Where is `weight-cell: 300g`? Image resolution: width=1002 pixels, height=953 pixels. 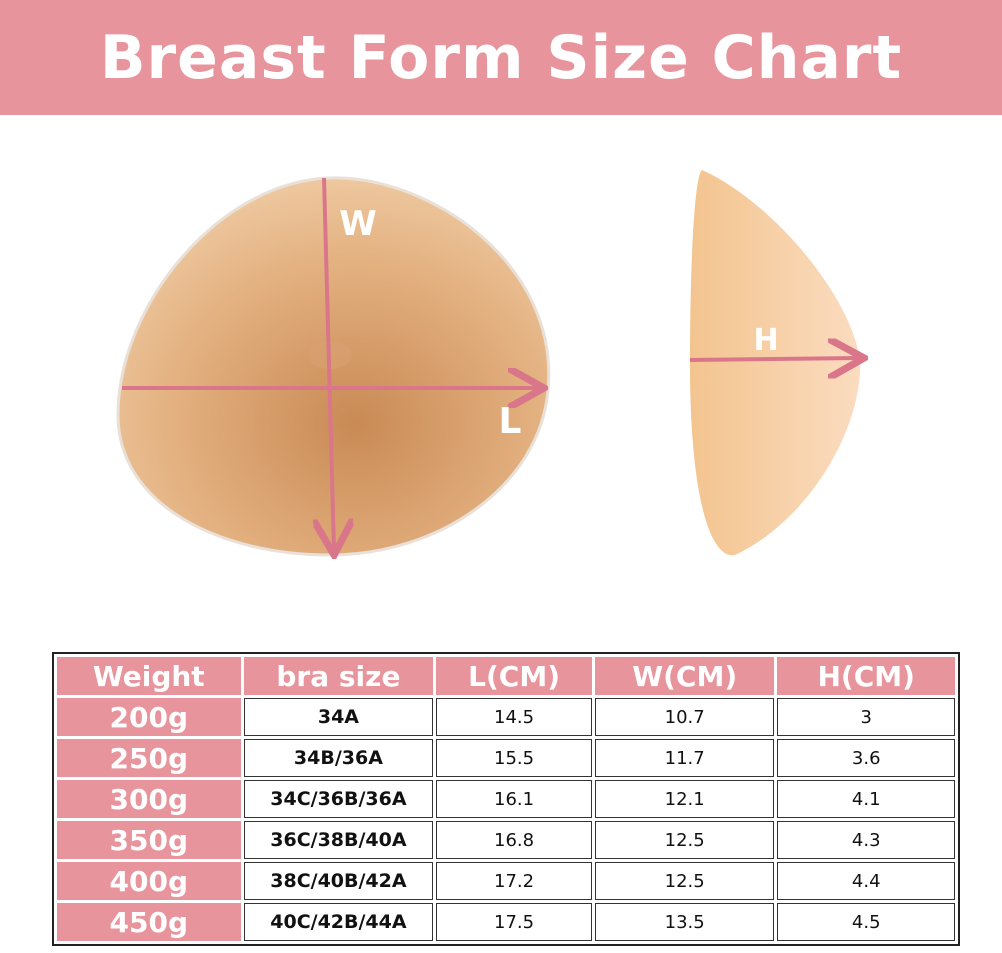 weight-cell: 300g is located at coordinates (149, 799).